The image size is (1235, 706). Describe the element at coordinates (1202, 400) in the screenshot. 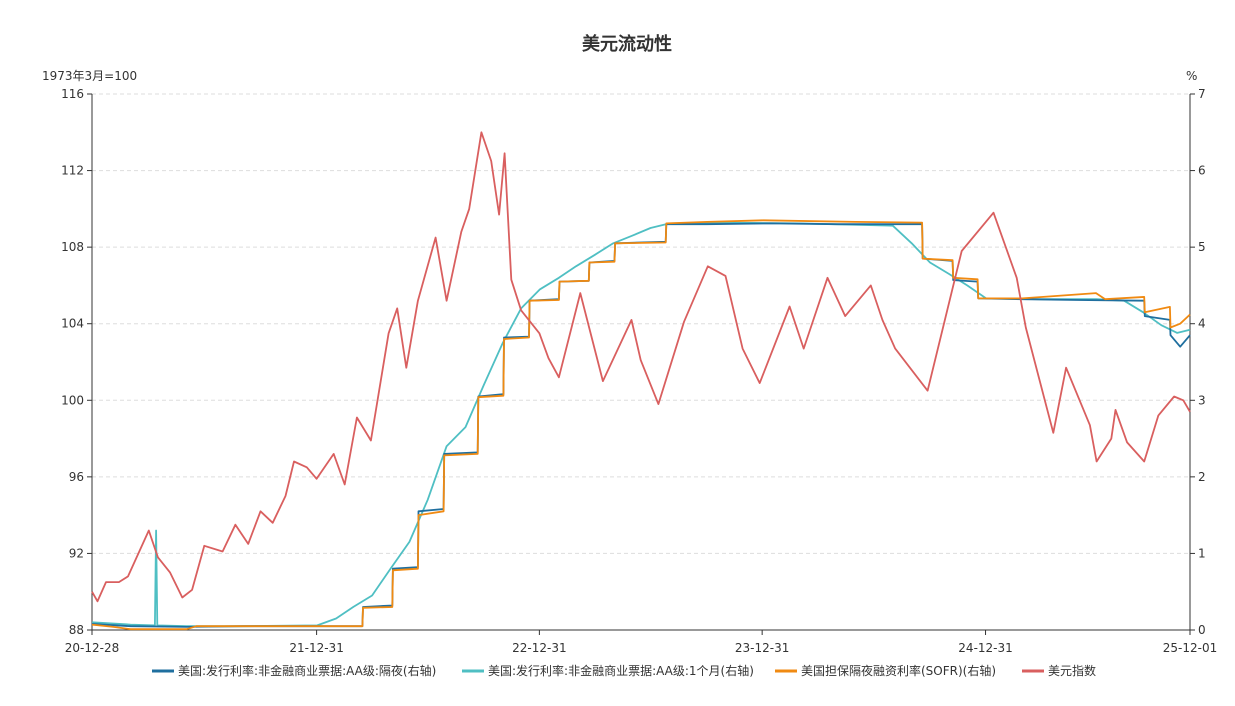

I see `right-tick-label: 3` at that location.